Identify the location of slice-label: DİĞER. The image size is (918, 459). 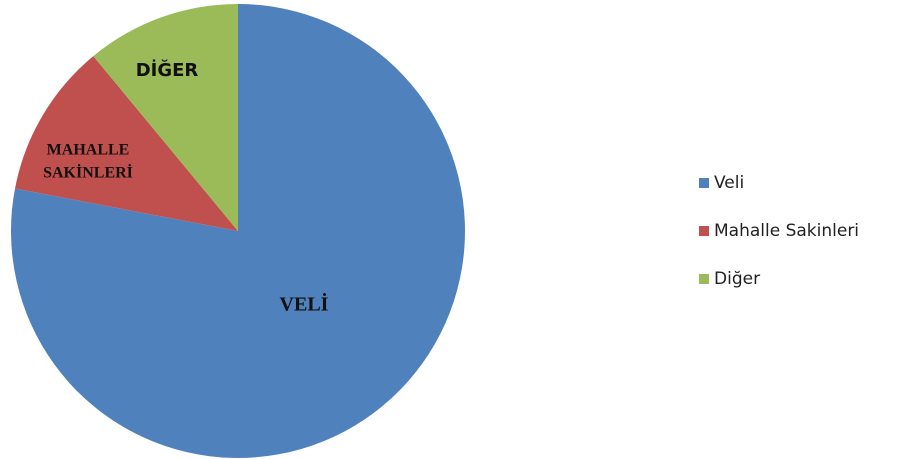
(167, 70).